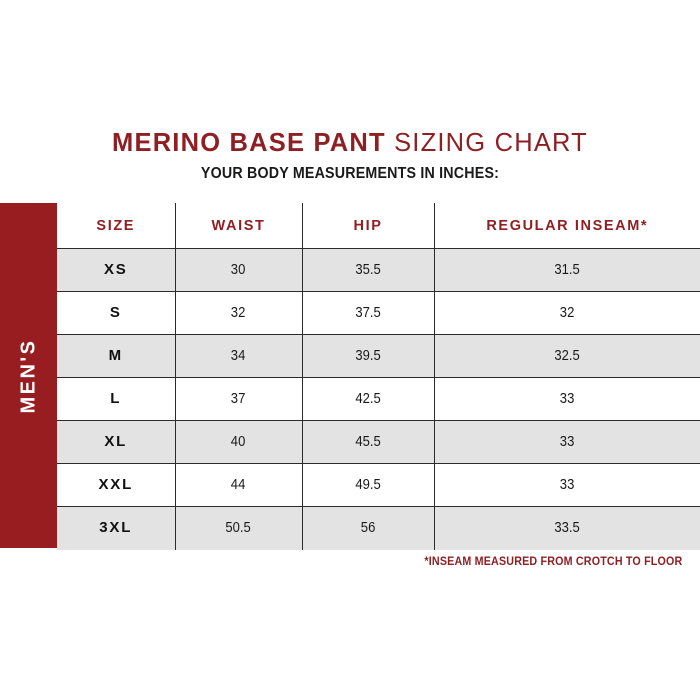 This screenshot has width=700, height=700. I want to click on table-header: SIZE WAIST HIP REGULAR INSEAM*, so click(378, 226).